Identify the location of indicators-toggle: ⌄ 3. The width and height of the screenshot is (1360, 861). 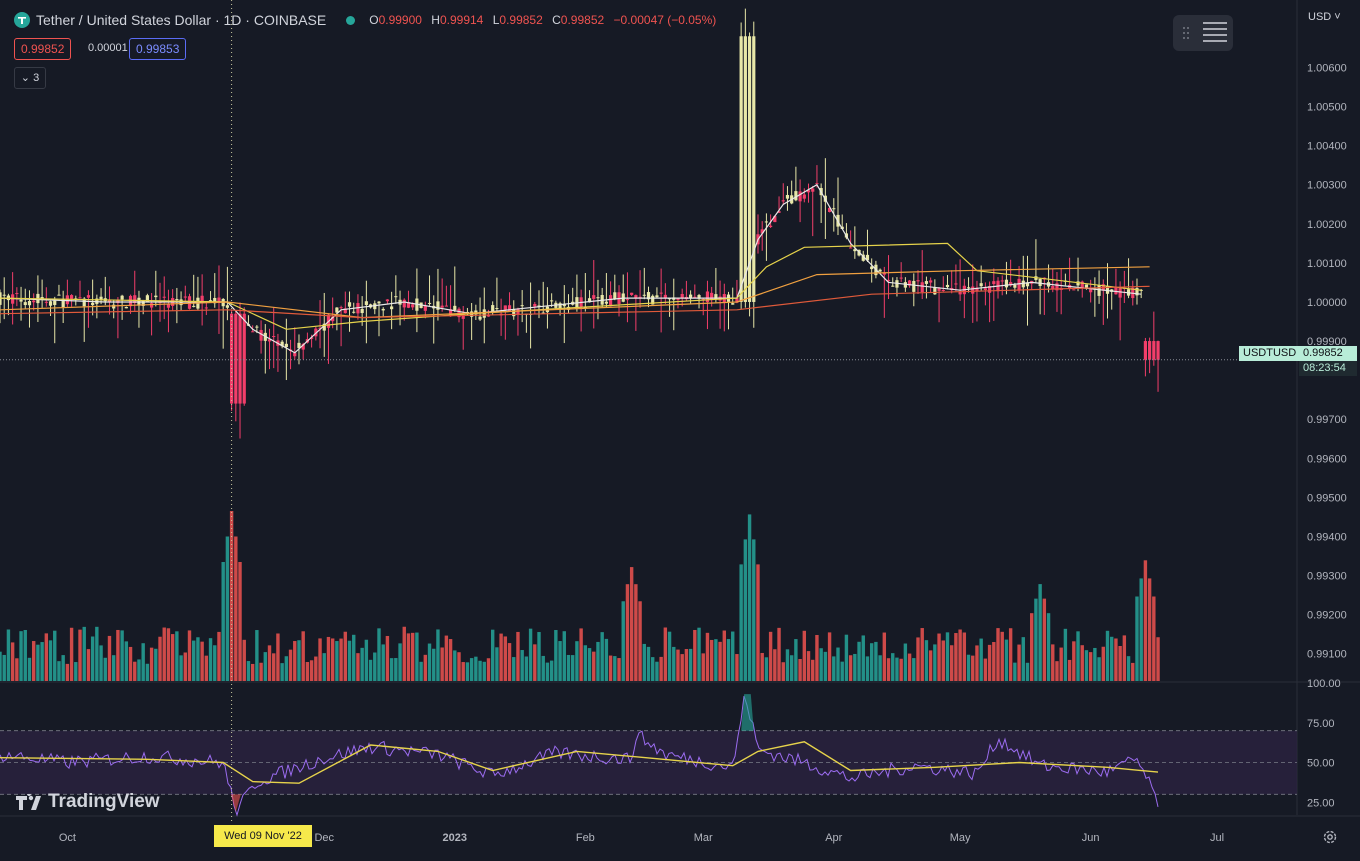
(30, 78).